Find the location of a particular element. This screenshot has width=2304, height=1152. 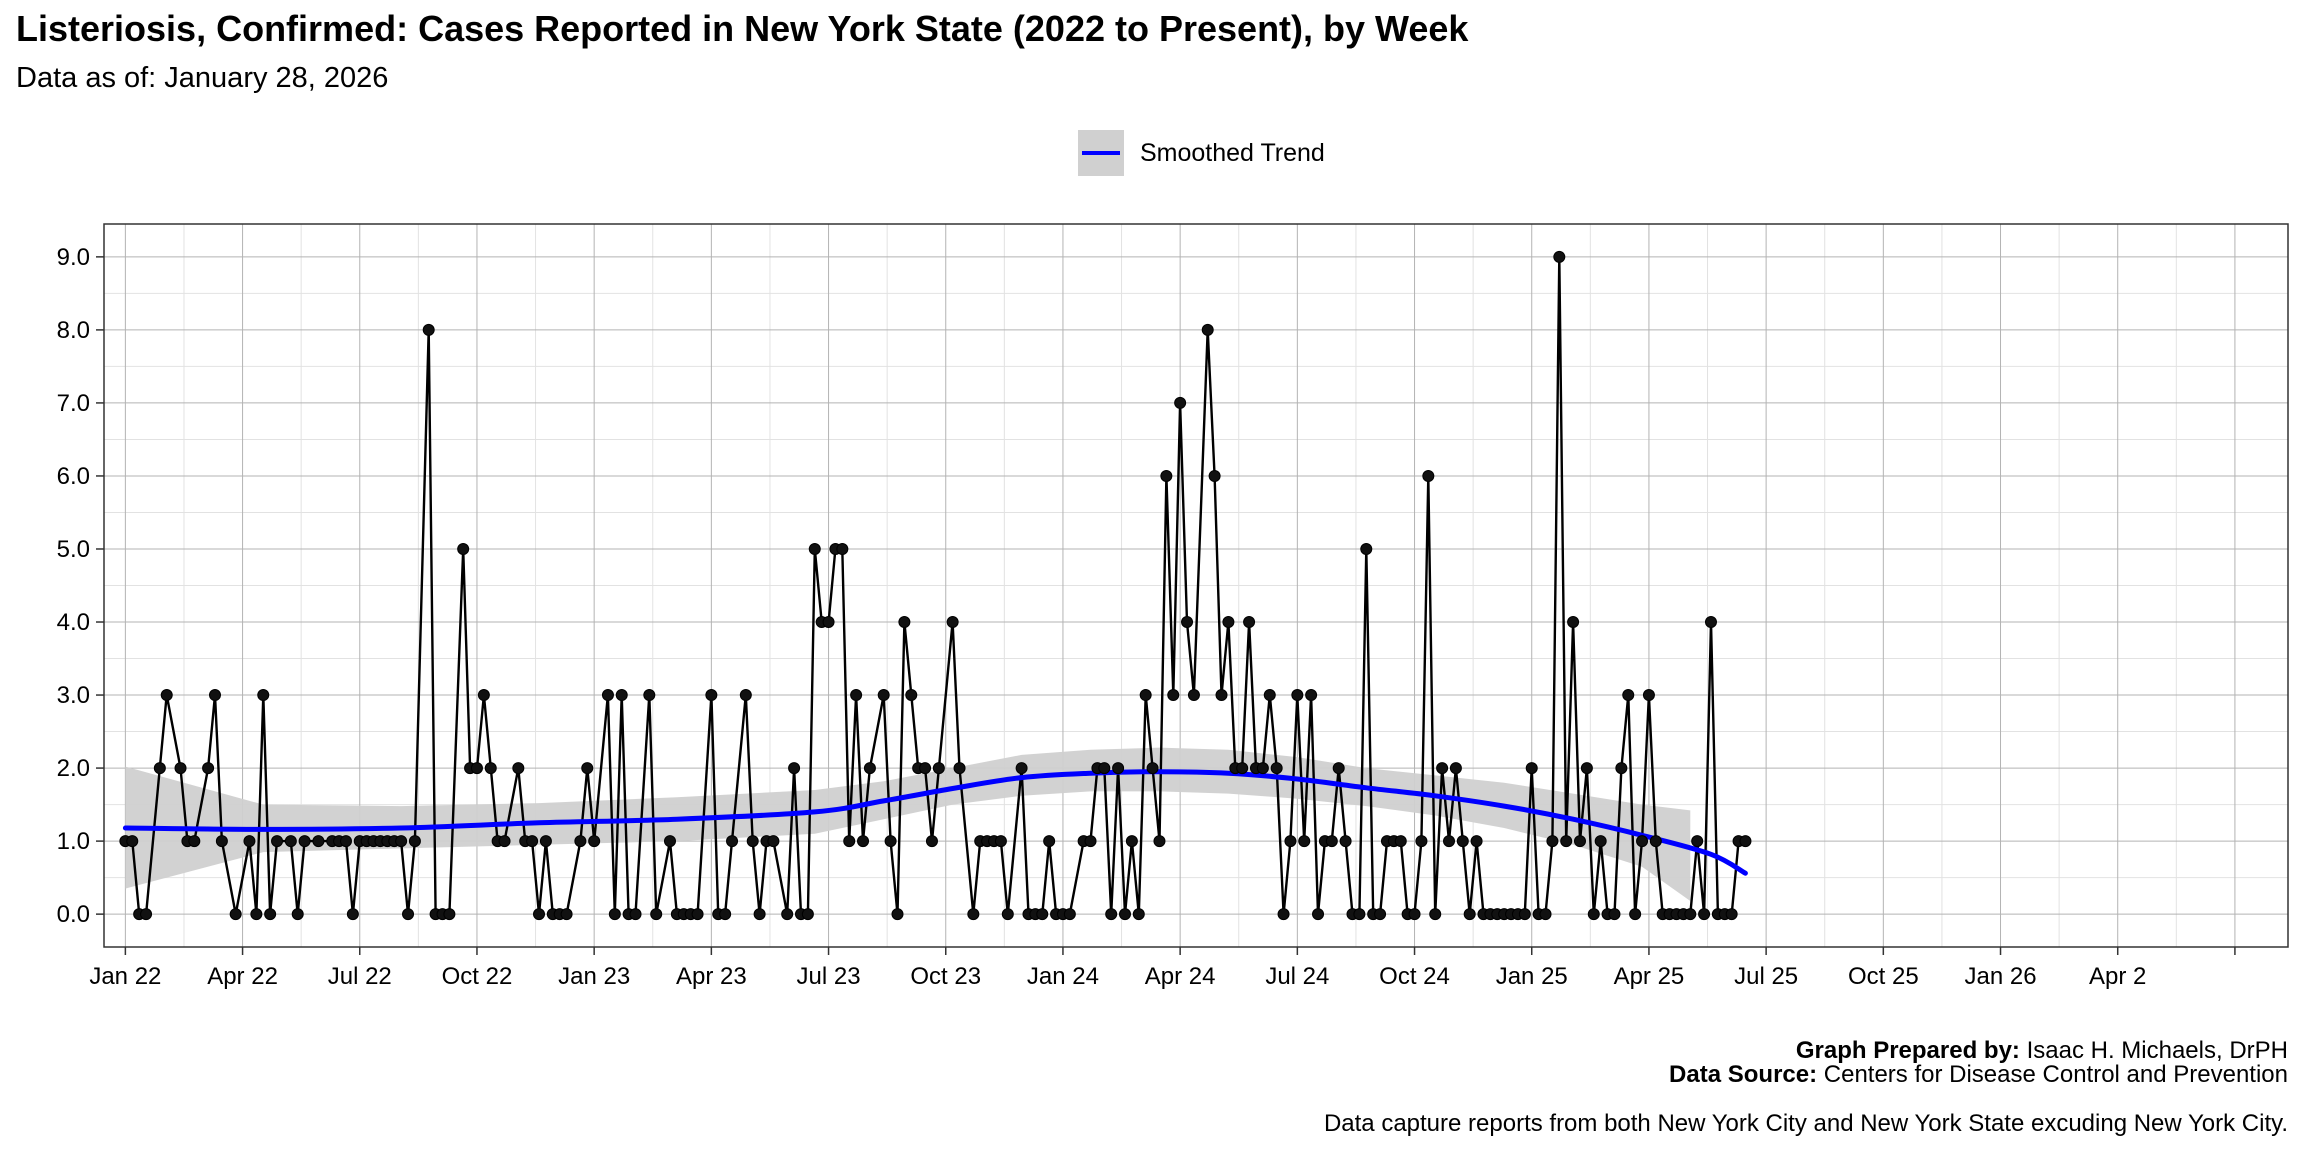

y-tick-label: 7.0 is located at coordinates (73, 403).